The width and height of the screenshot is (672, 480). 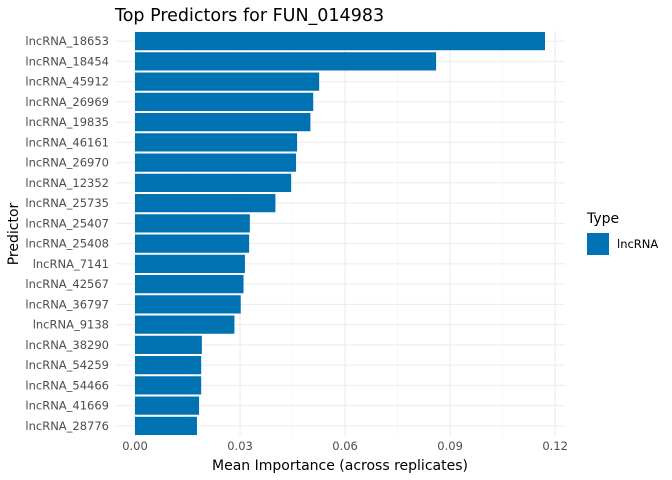 I want to click on y-tick-label: lncRNA_18454, so click(x=67, y=61).